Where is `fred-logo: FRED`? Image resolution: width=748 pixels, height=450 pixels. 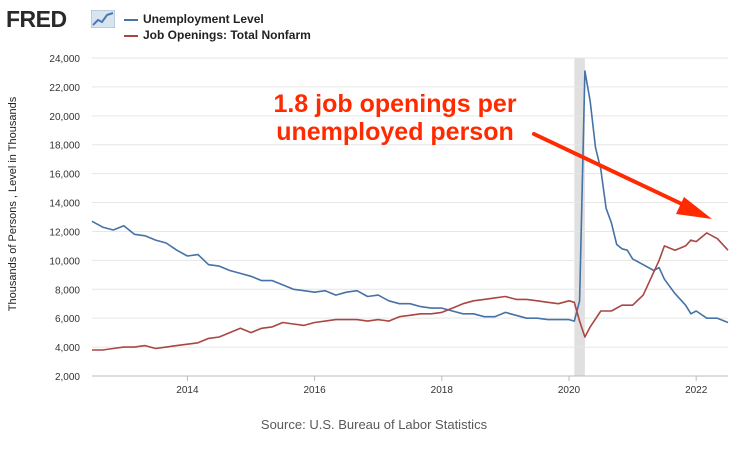
fred-logo: FRED is located at coordinates (62, 19).